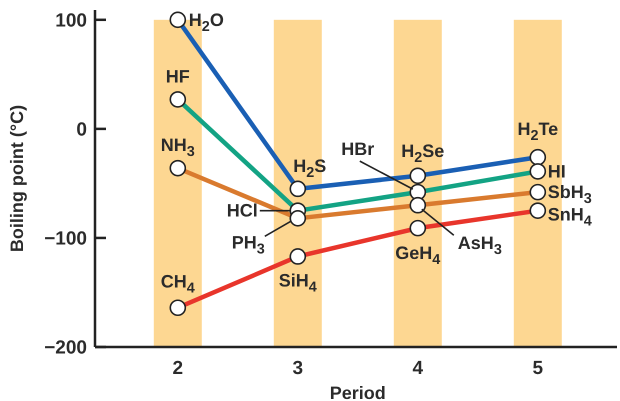 Image resolution: width=620 pixels, height=401 pixels. Describe the element at coordinates (177, 284) in the screenshot. I see `annotation: CH$_{4}$` at that location.